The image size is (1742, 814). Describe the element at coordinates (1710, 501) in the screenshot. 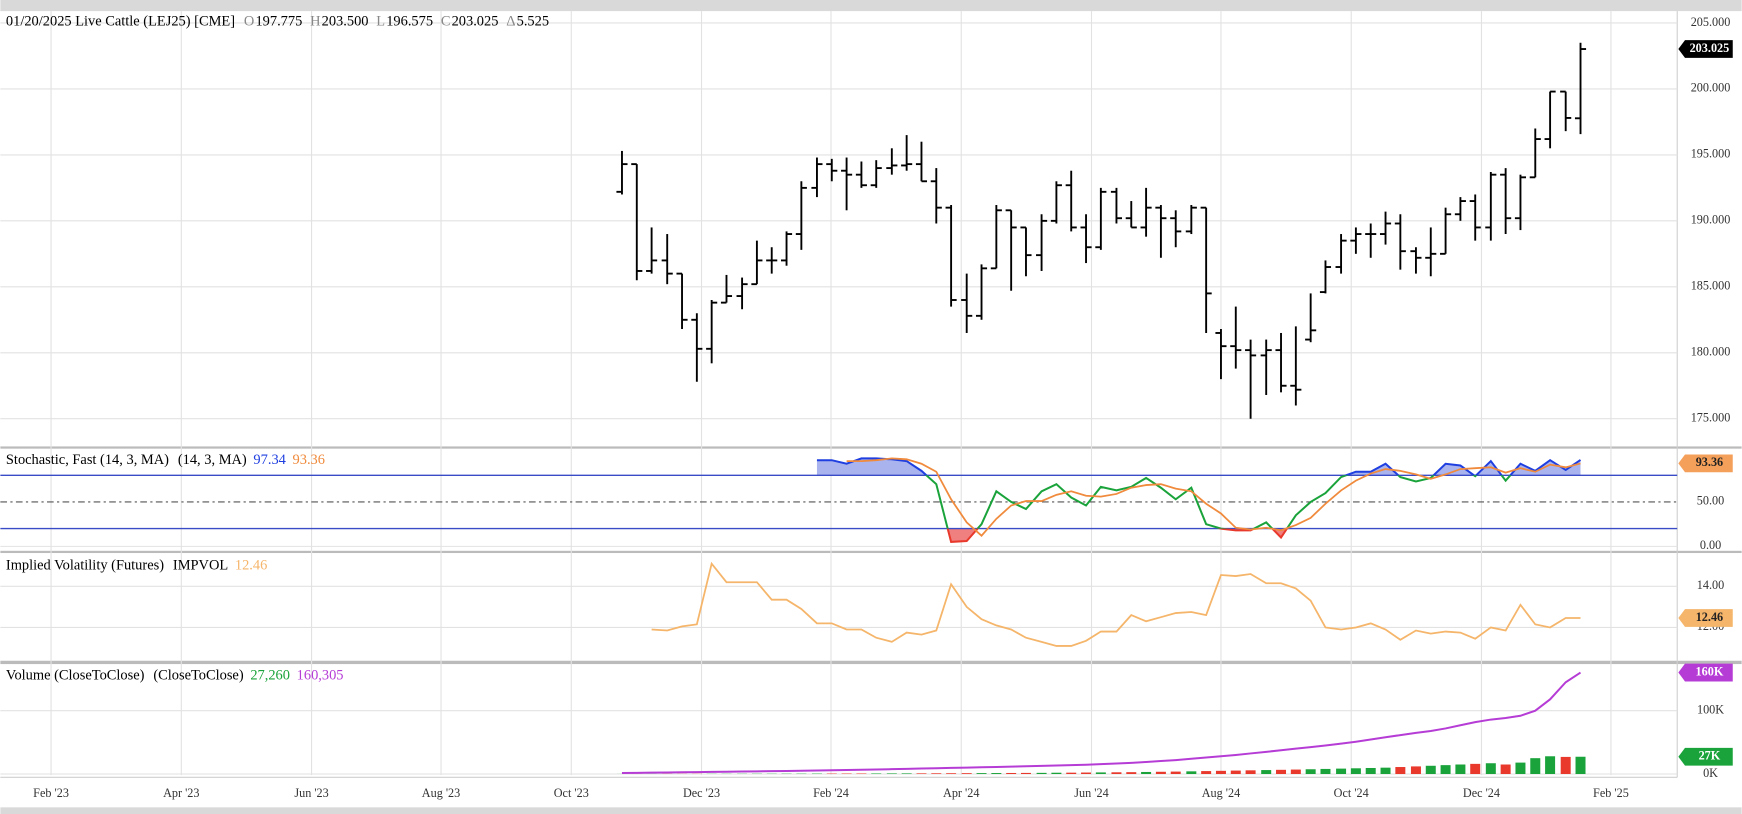

I see `y-tick-label: 50.00` at that location.